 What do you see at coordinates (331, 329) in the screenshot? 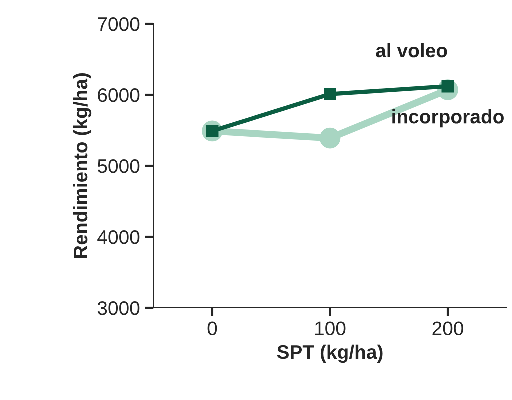
I see `x-tick-label: 100` at bounding box center [331, 329].